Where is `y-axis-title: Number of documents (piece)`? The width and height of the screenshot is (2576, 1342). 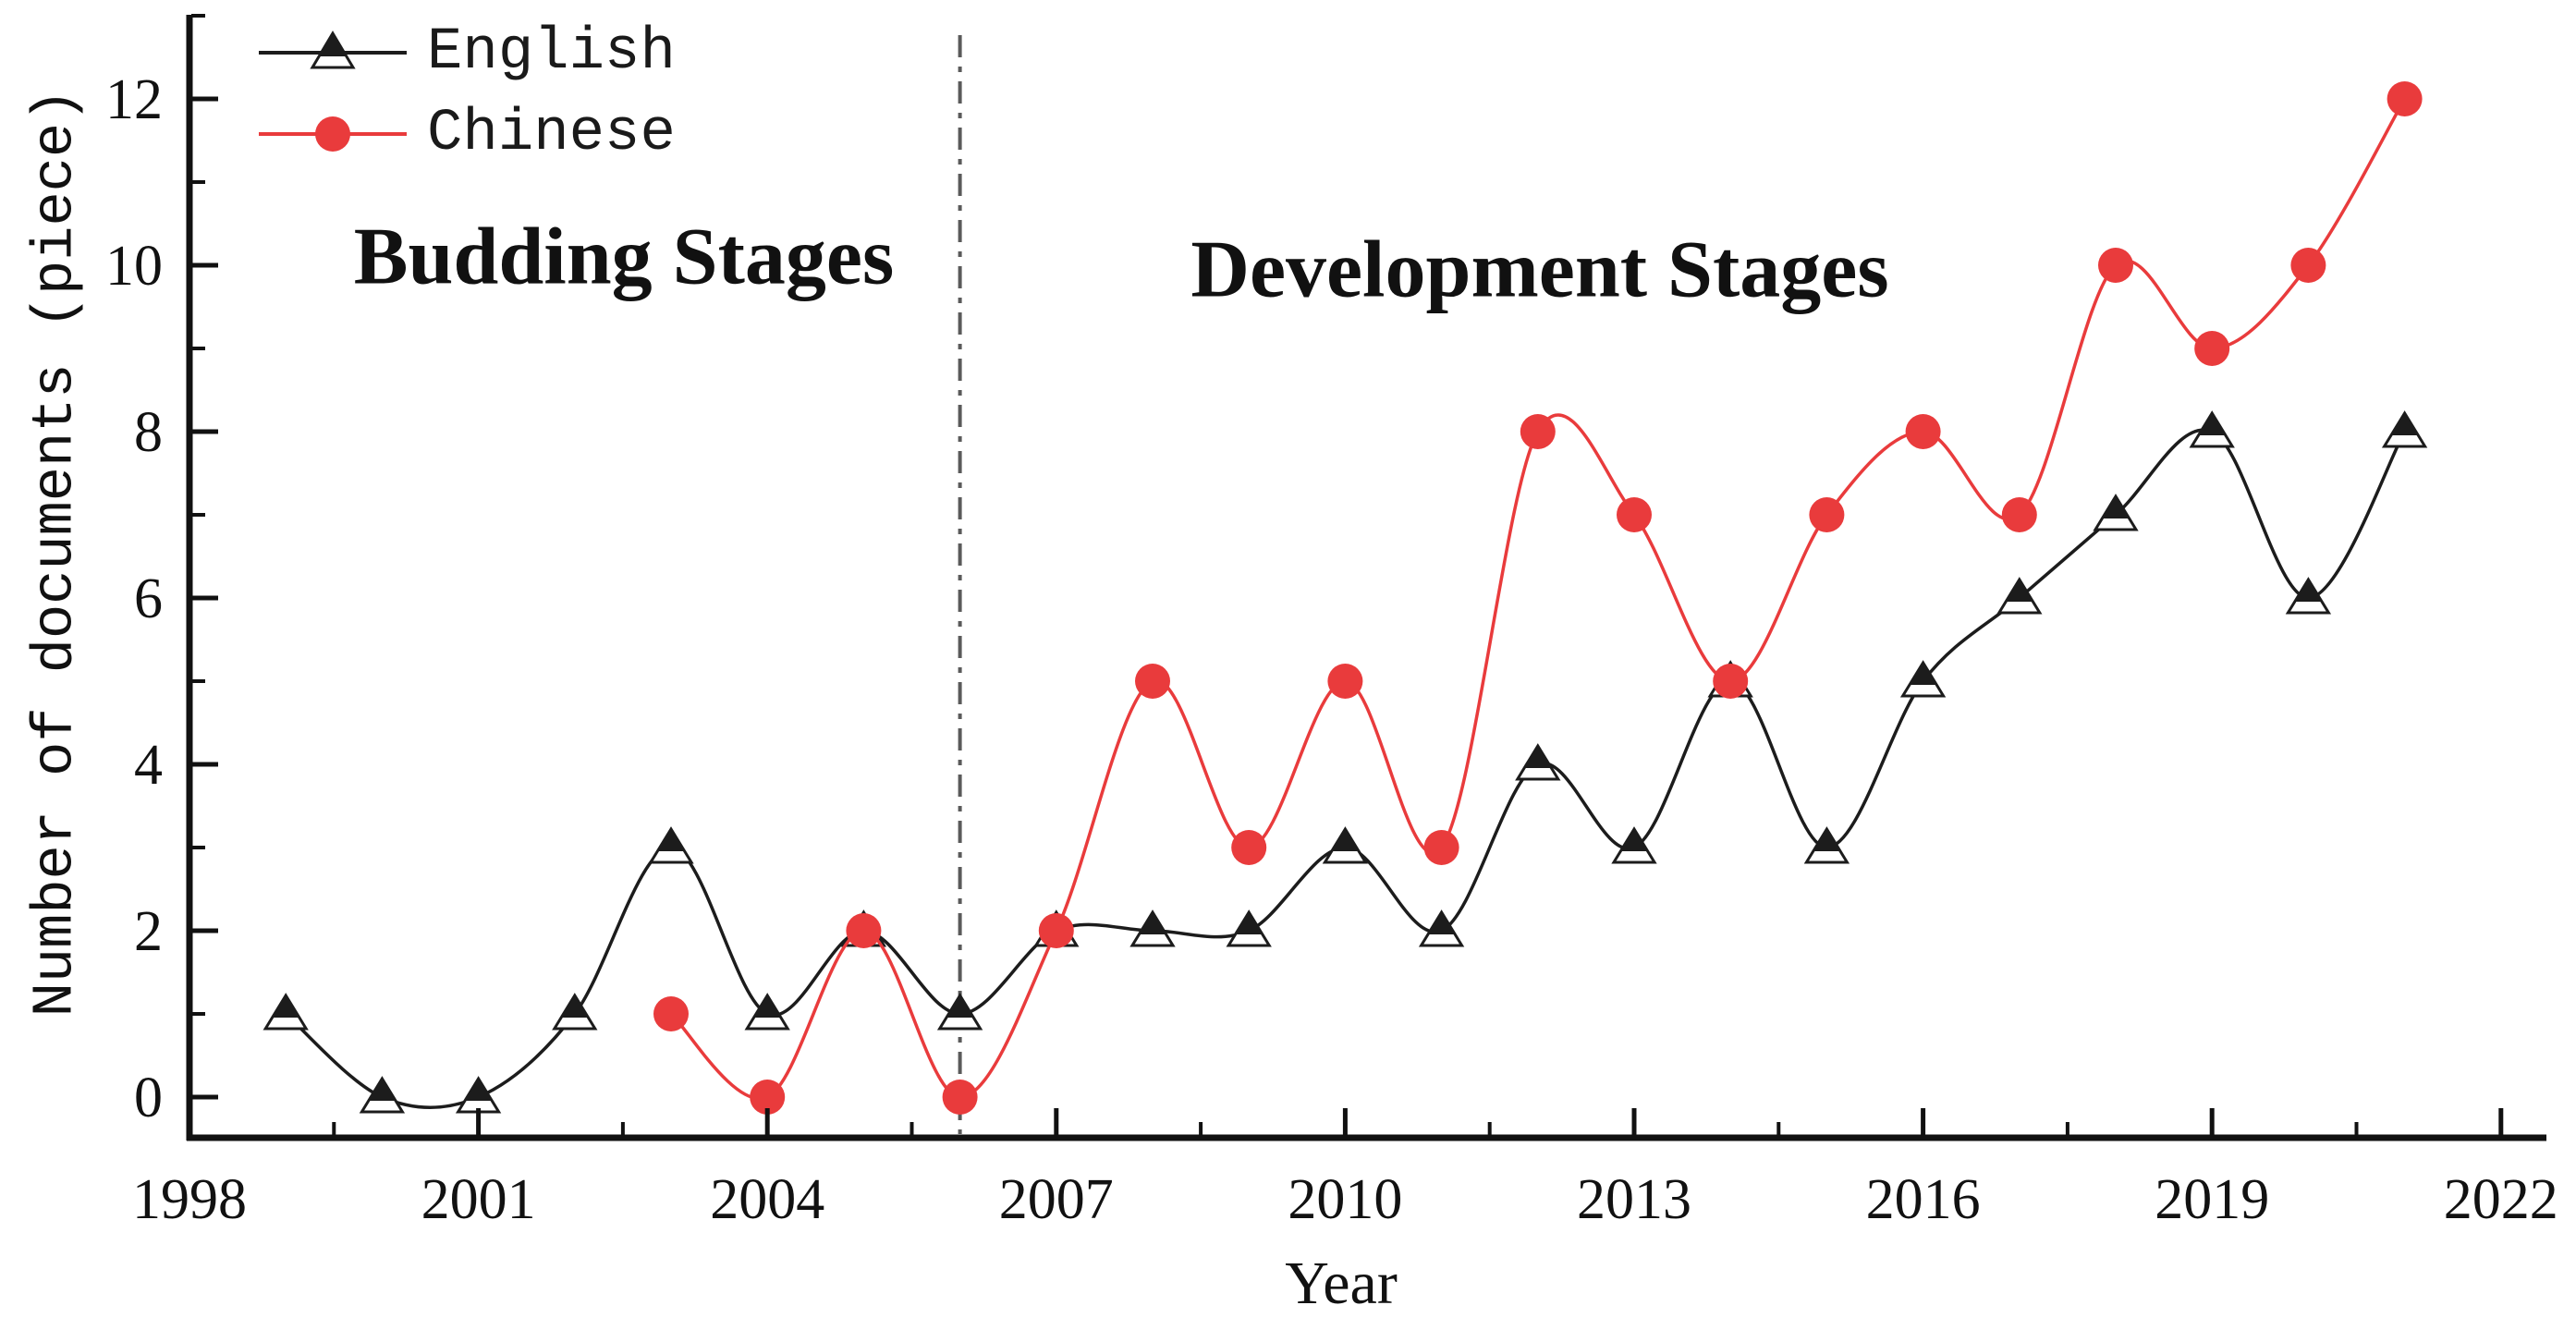
y-axis-title: Number of documents (piece) is located at coordinates (55, 553).